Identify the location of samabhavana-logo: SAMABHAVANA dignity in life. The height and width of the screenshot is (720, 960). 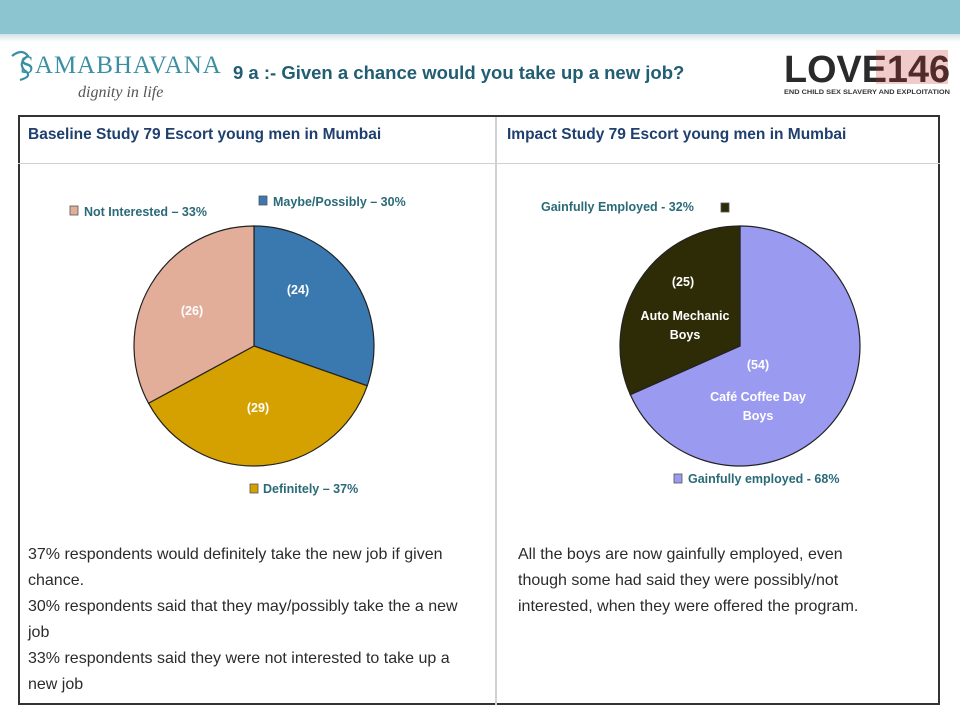
(116, 75).